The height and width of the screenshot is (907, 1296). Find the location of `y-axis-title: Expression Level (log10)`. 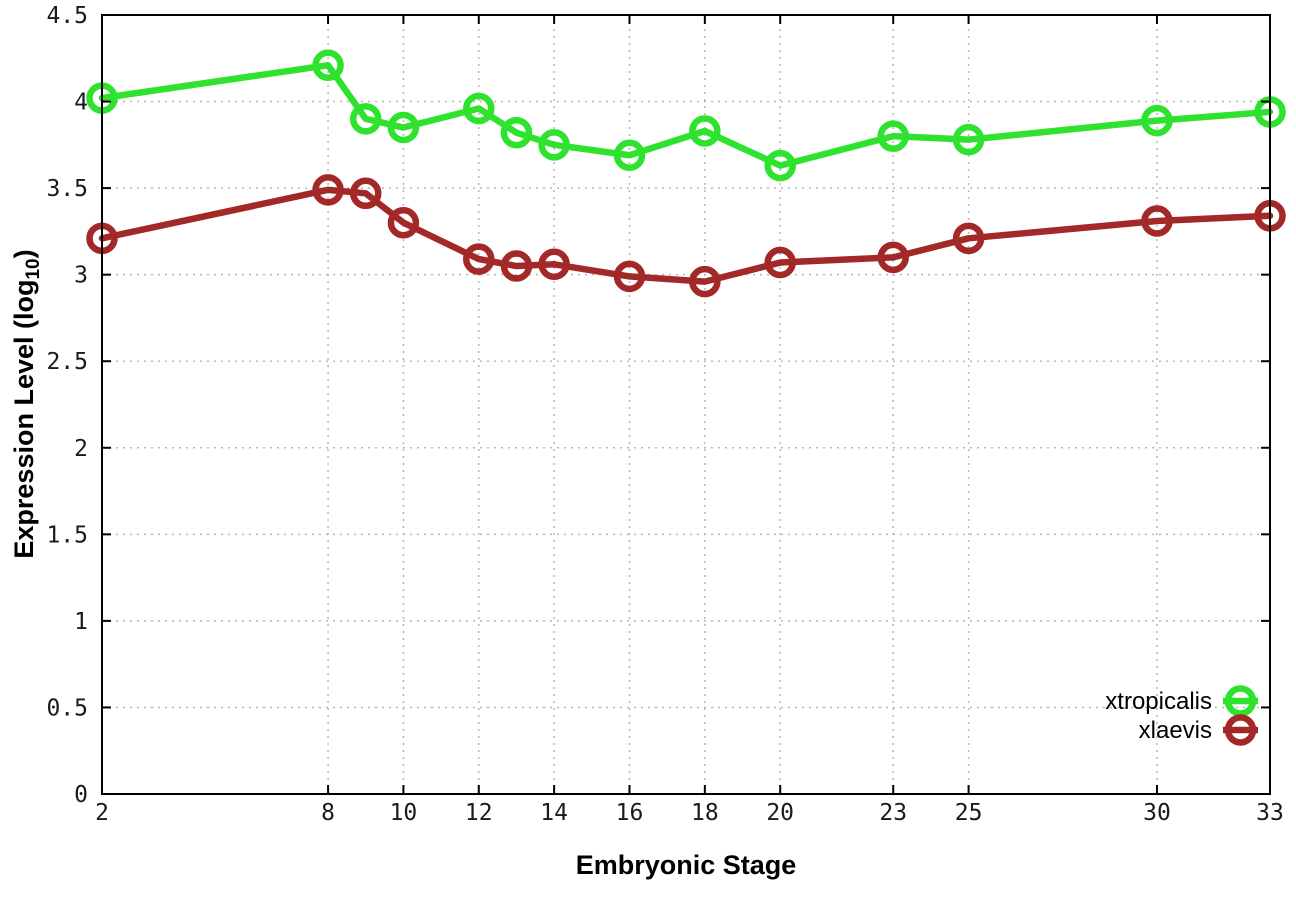

y-axis-title: Expression Level (log10) is located at coordinates (26, 403).